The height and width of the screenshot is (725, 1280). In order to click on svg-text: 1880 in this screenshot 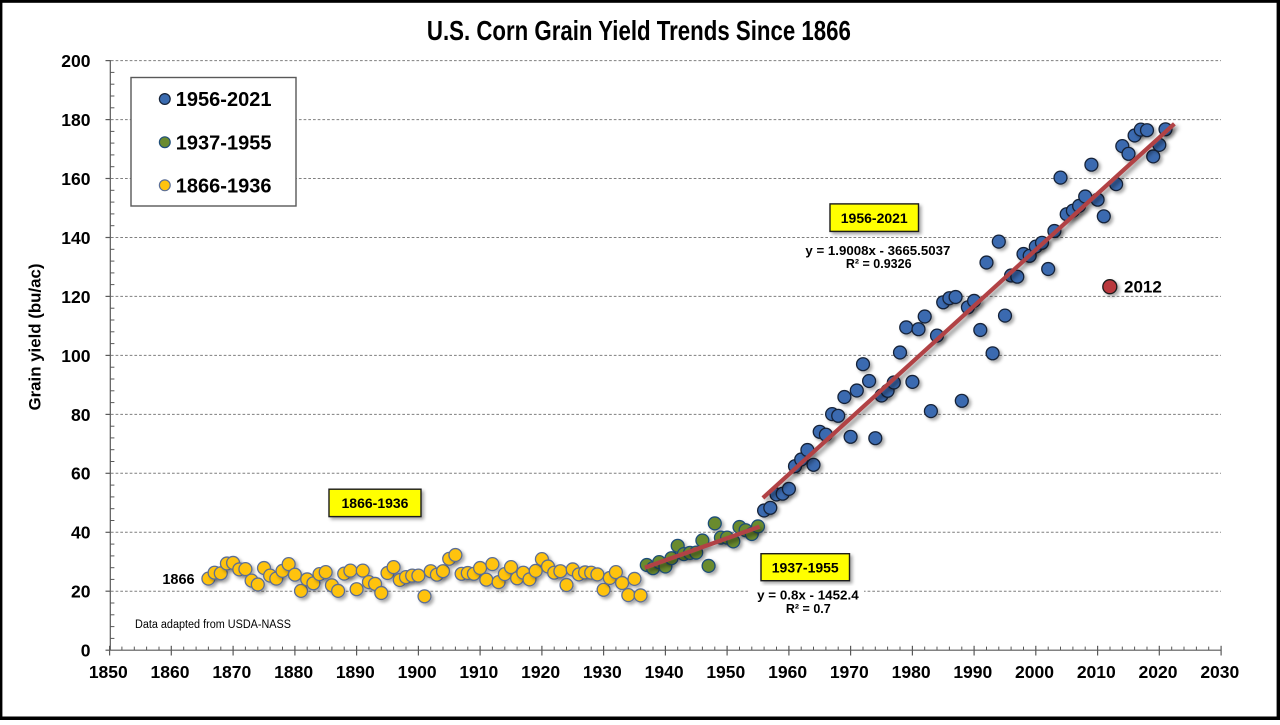, I will do `click(293, 672)`.